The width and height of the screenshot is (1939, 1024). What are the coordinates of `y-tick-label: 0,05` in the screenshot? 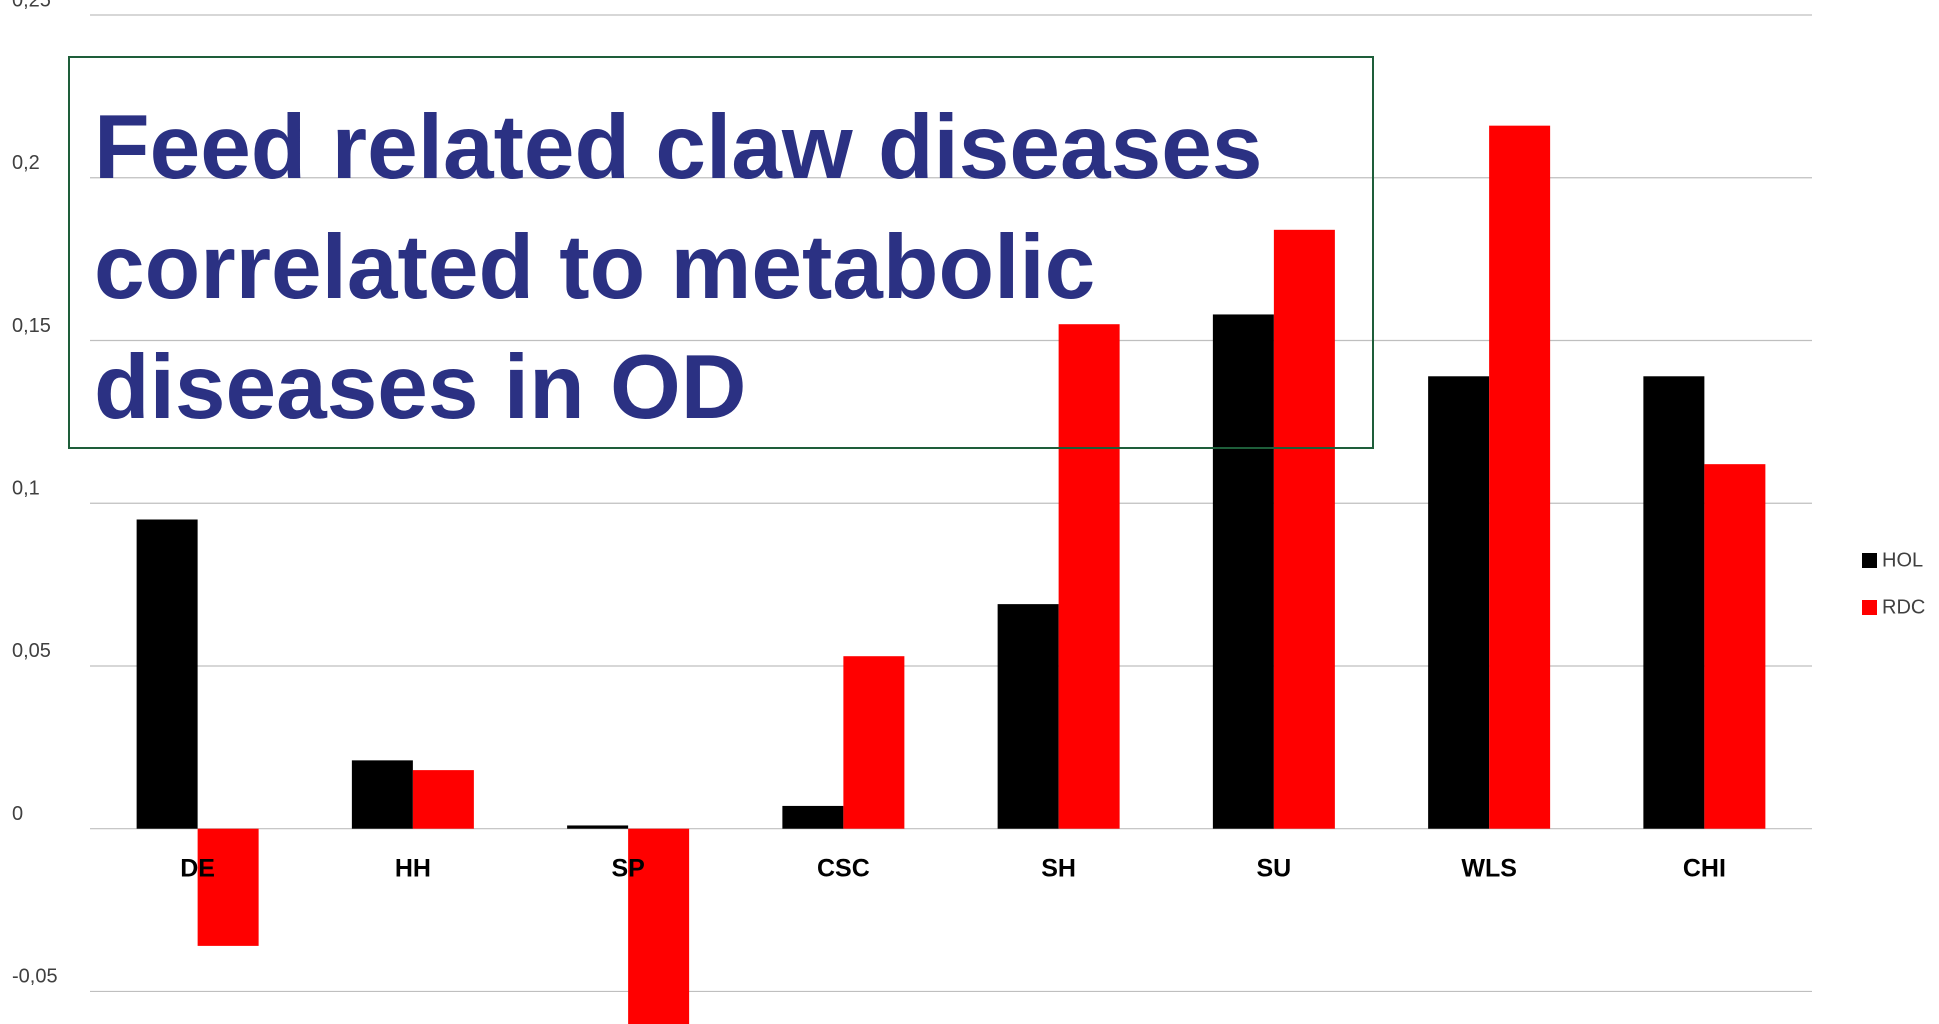 It's located at (31, 651).